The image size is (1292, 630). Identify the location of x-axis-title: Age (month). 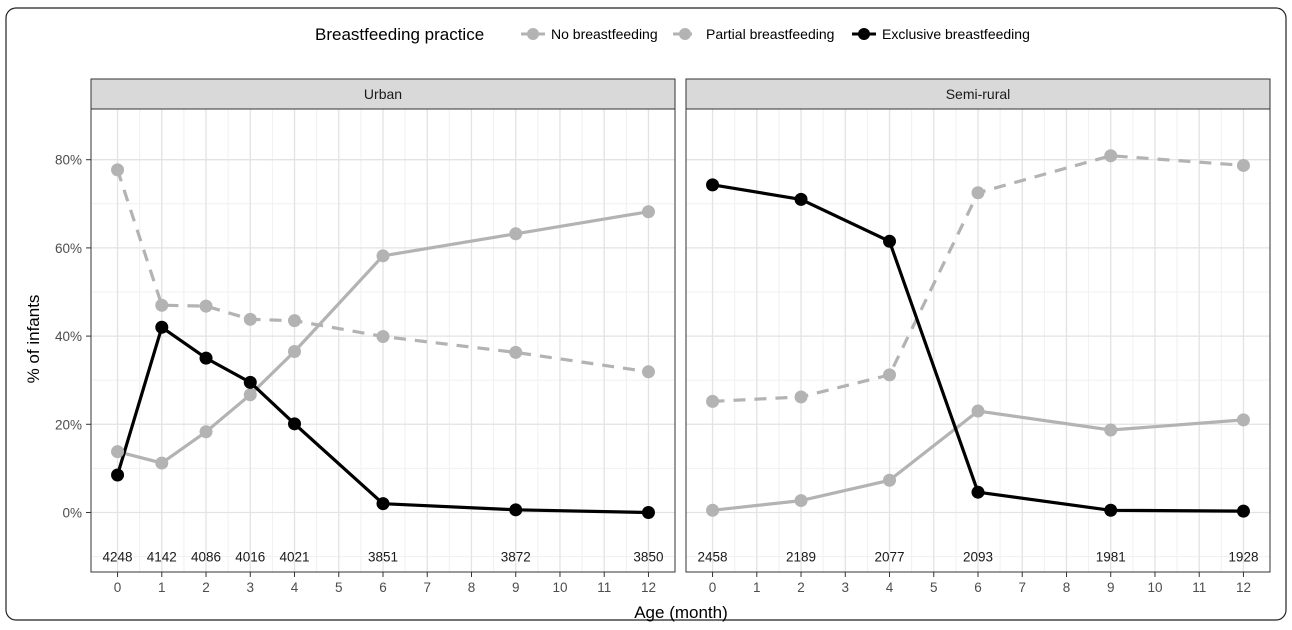
(681, 612).